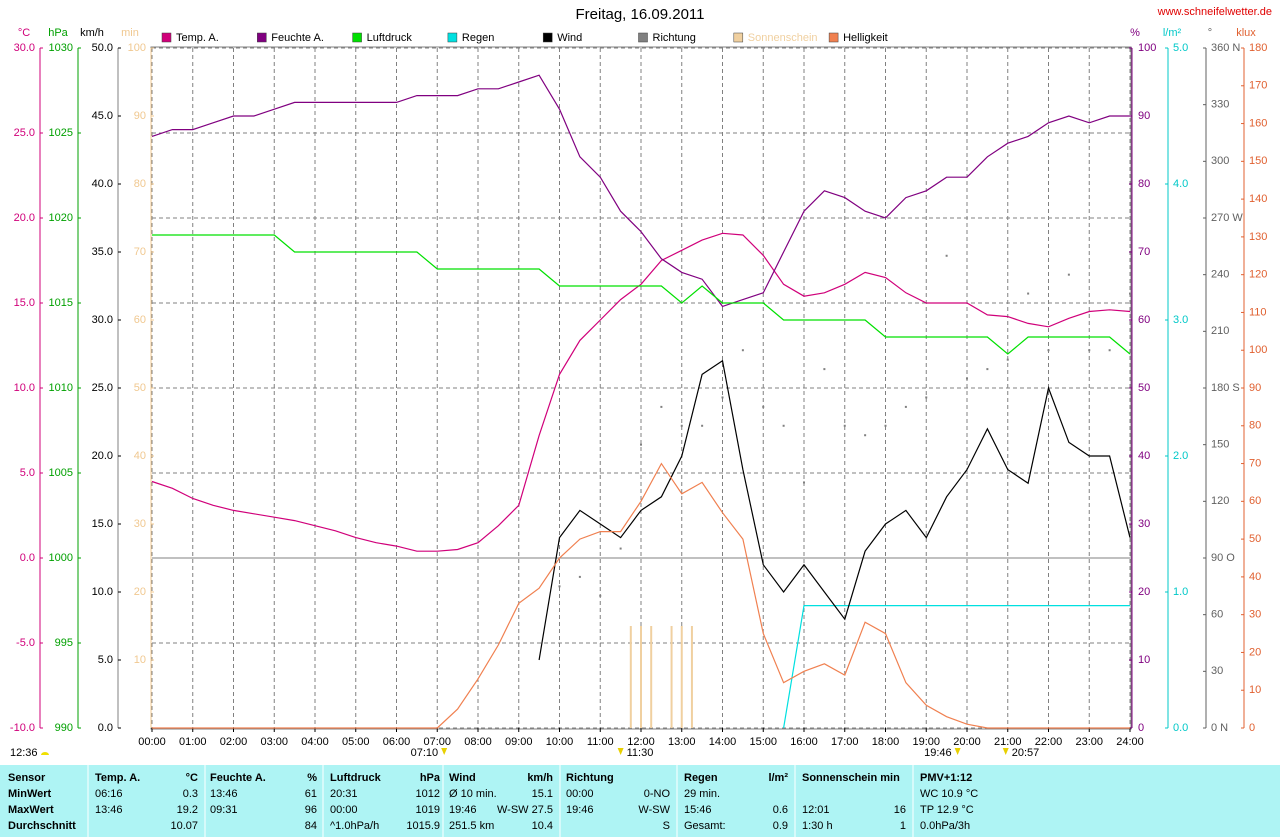 The width and height of the screenshot is (1280, 837). Describe the element at coordinates (311, 826) in the screenshot. I see `table-cell: 84` at that location.